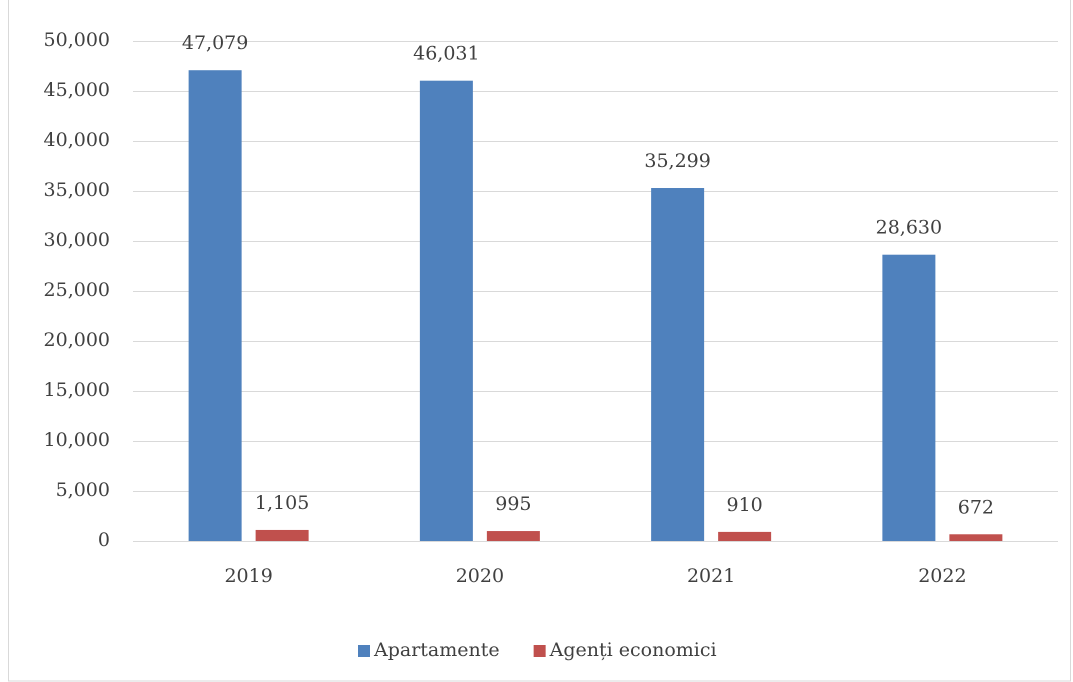 The image size is (1073, 682). I want to click on value-label: 910, so click(744, 505).